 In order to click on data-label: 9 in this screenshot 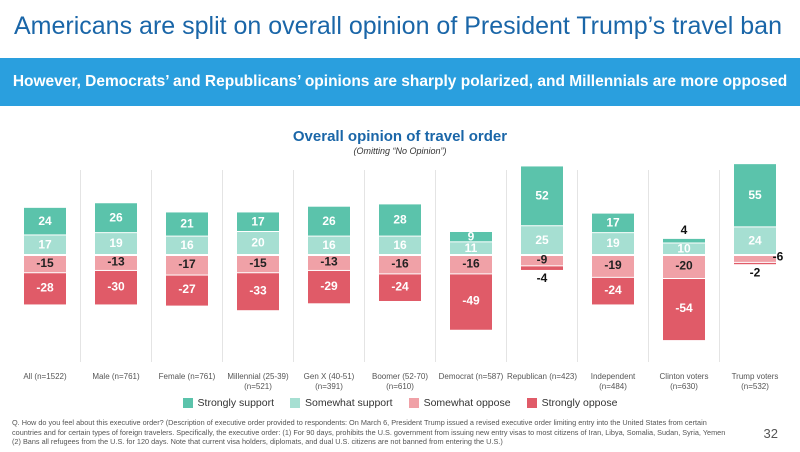, I will do `click(471, 236)`.